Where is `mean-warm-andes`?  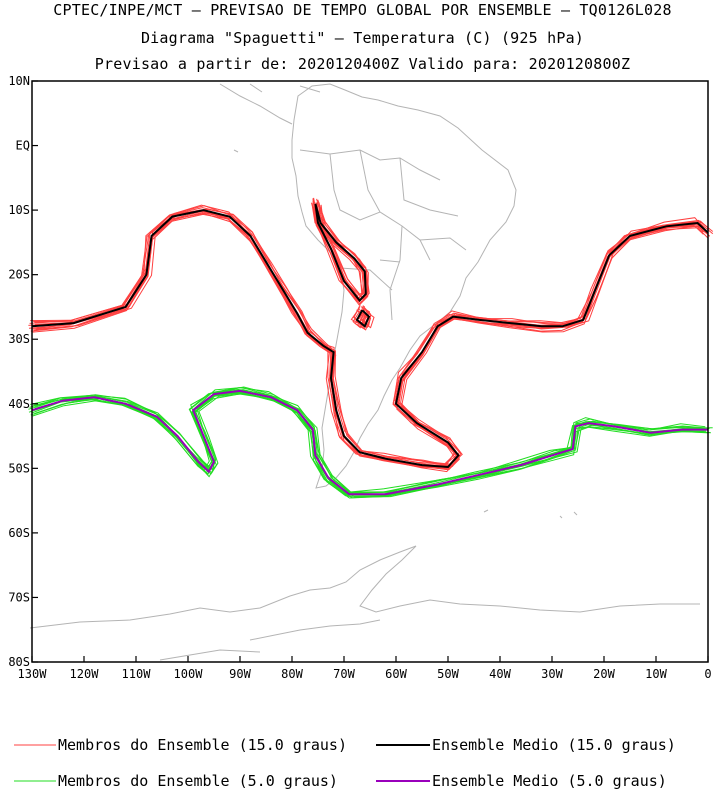 mean-warm-andes is located at coordinates (340, 253).